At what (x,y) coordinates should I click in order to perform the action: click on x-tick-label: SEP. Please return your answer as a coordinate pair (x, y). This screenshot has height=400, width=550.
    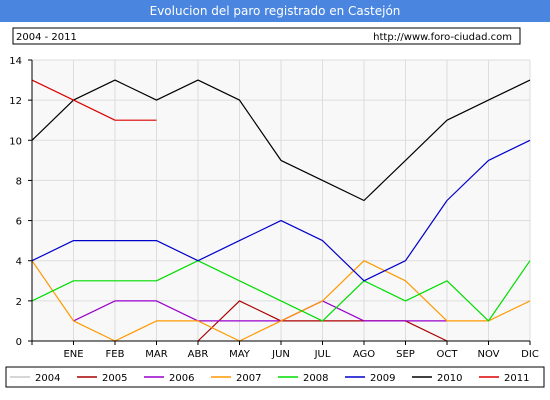
    Looking at the image, I should click on (405, 354).